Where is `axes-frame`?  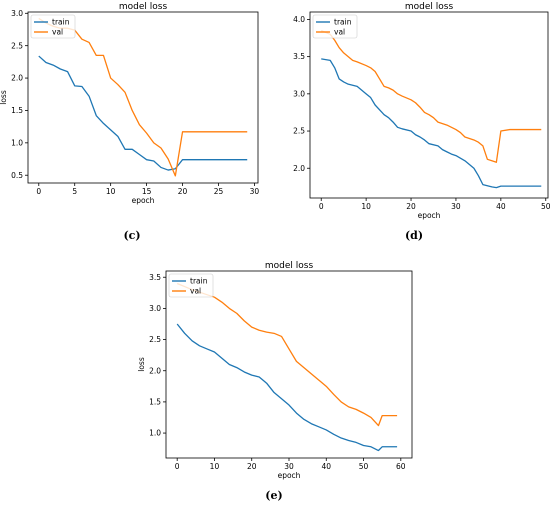 axes-frame is located at coordinates (143, 97).